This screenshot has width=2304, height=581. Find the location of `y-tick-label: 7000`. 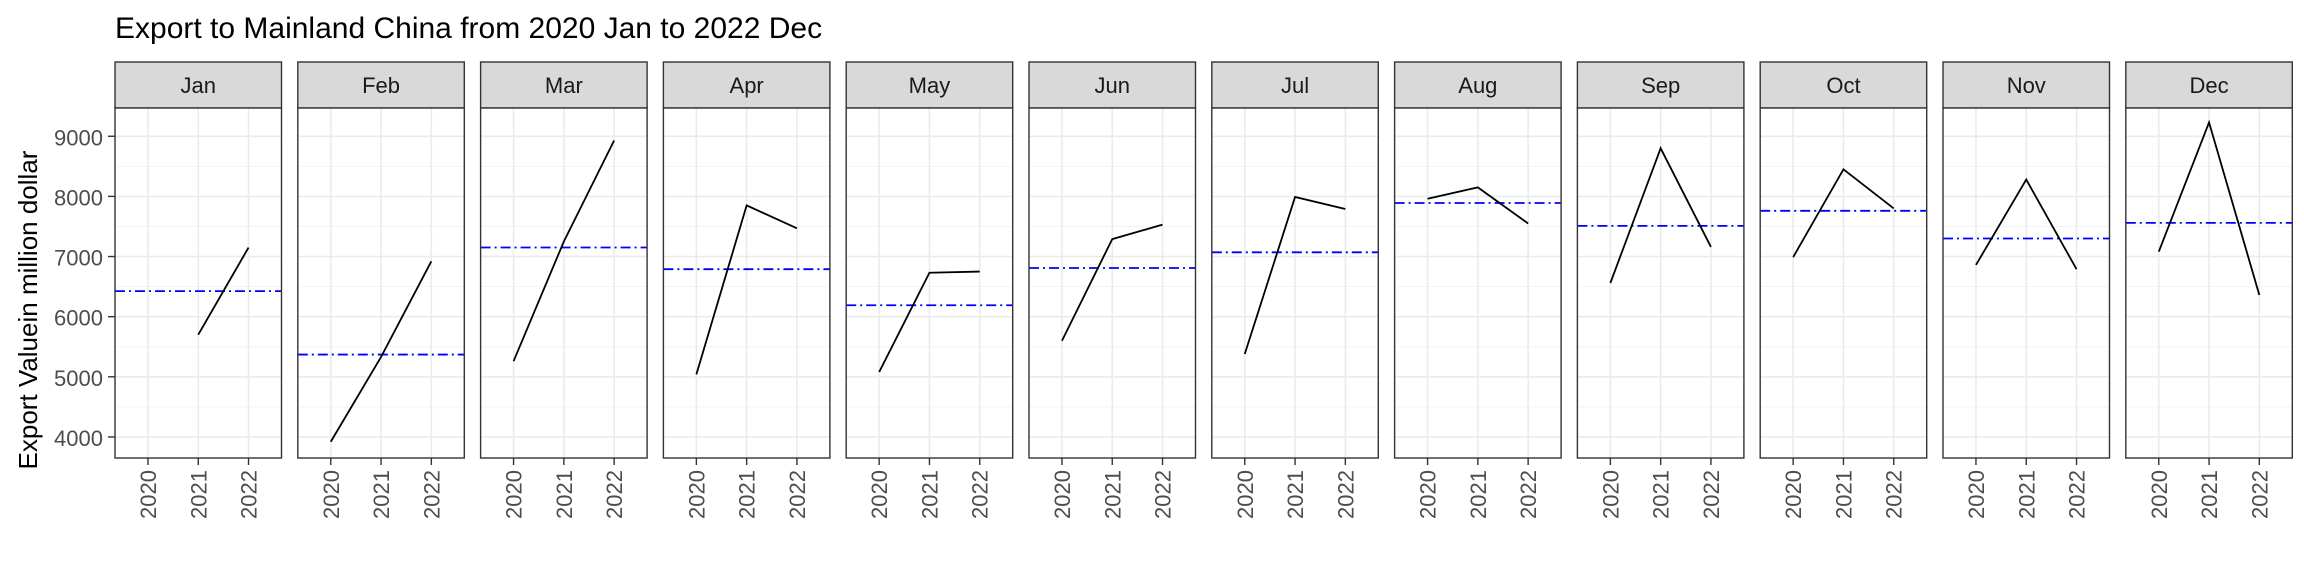

y-tick-label: 7000 is located at coordinates (78, 258).